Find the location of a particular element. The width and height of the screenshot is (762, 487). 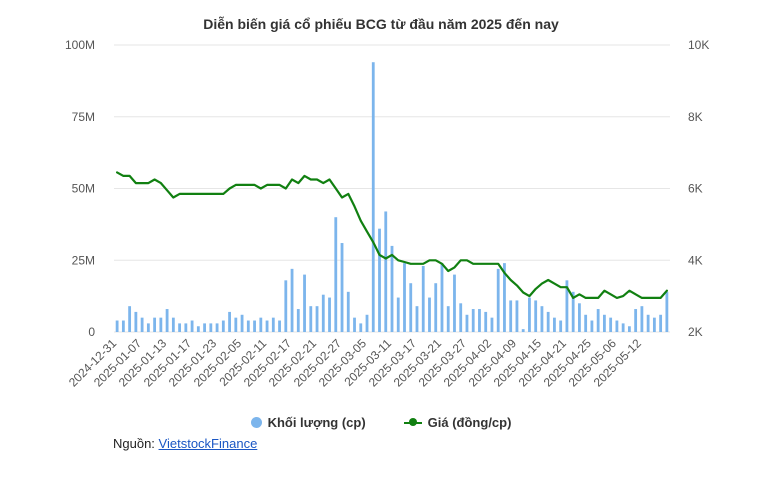

y-left-tick-label: 0 is located at coordinates (91, 332).